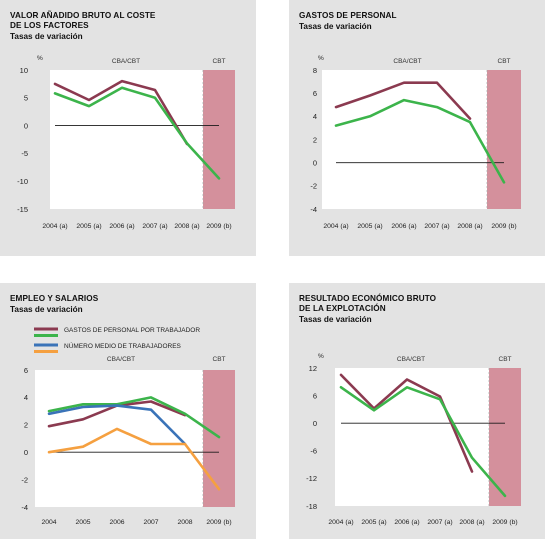 Image resolution: width=545 pixels, height=541 pixels. What do you see at coordinates (116, 522) in the screenshot?
I see `x-tick-label: 2006` at bounding box center [116, 522].